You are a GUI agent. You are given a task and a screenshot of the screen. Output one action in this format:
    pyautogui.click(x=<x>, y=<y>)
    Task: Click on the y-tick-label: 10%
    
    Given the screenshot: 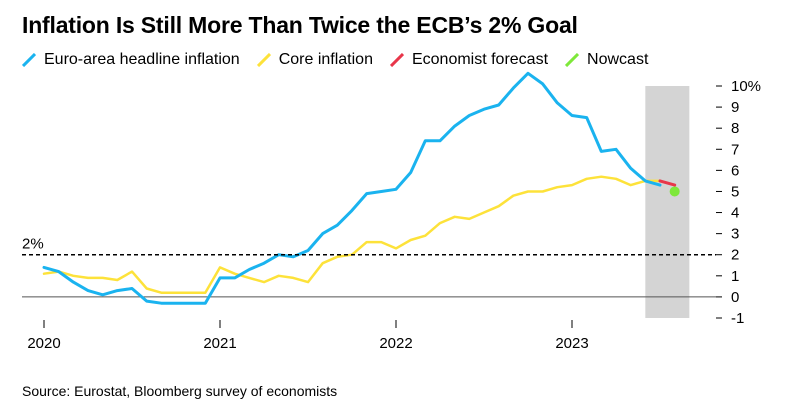 What is the action you would take?
    pyautogui.click(x=746, y=86)
    